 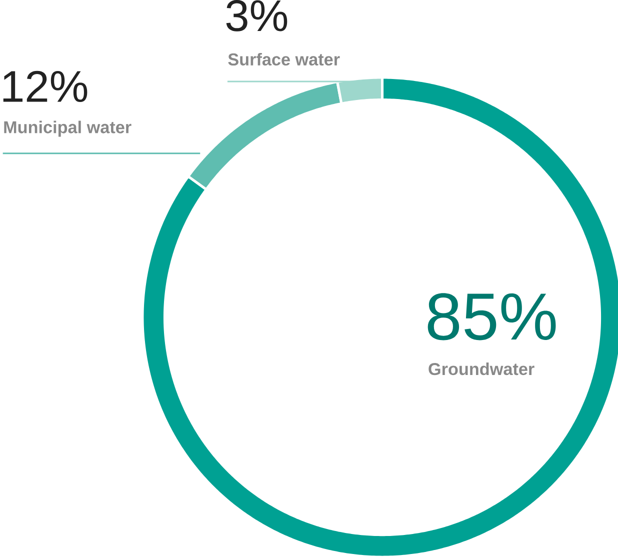 I want to click on data-label: 85%, so click(x=492, y=316).